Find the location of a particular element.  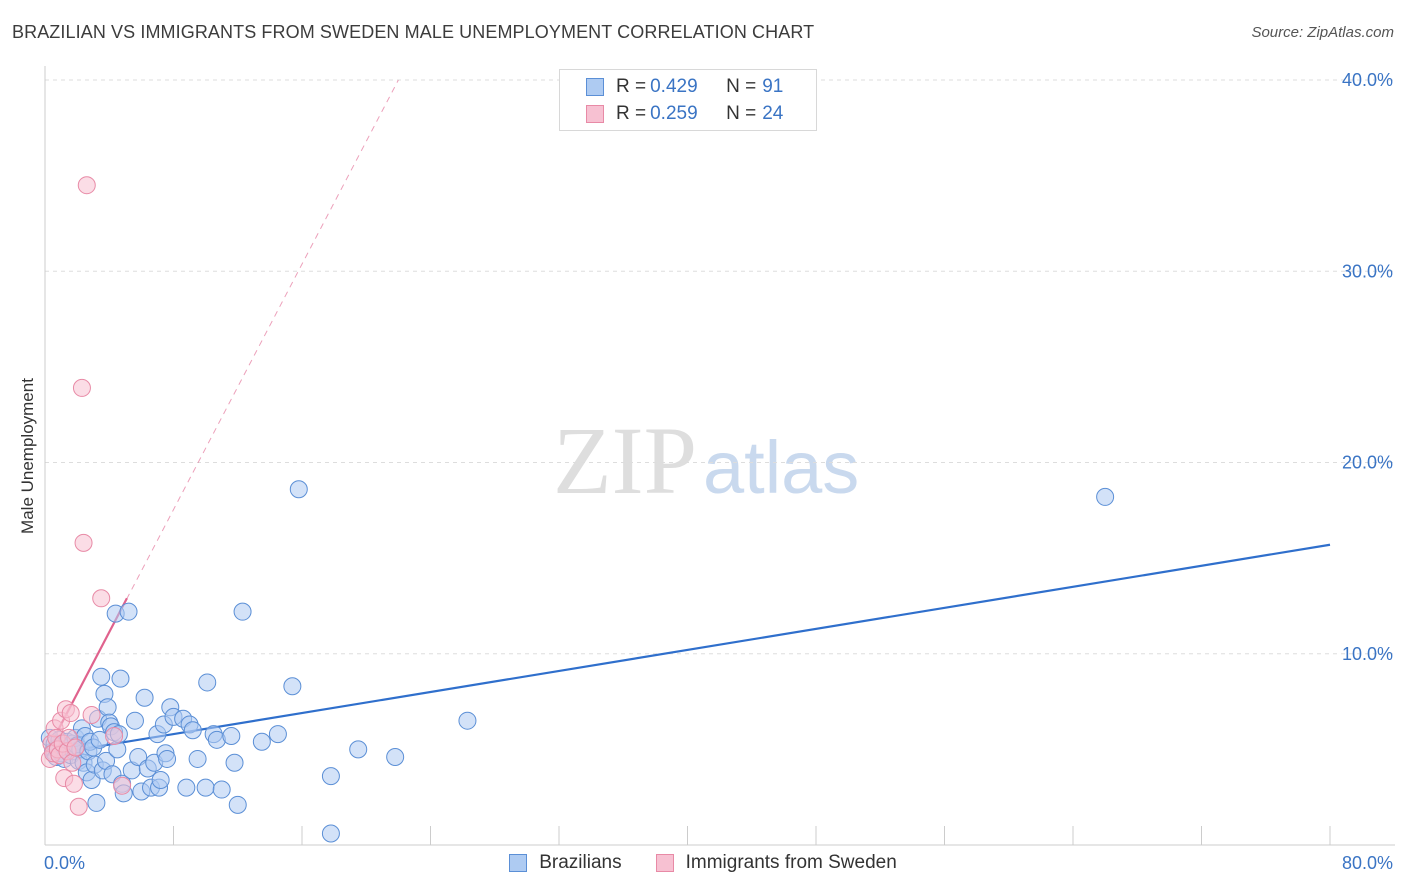

legend-r-value: 0.259 is located at coordinates (674, 113).